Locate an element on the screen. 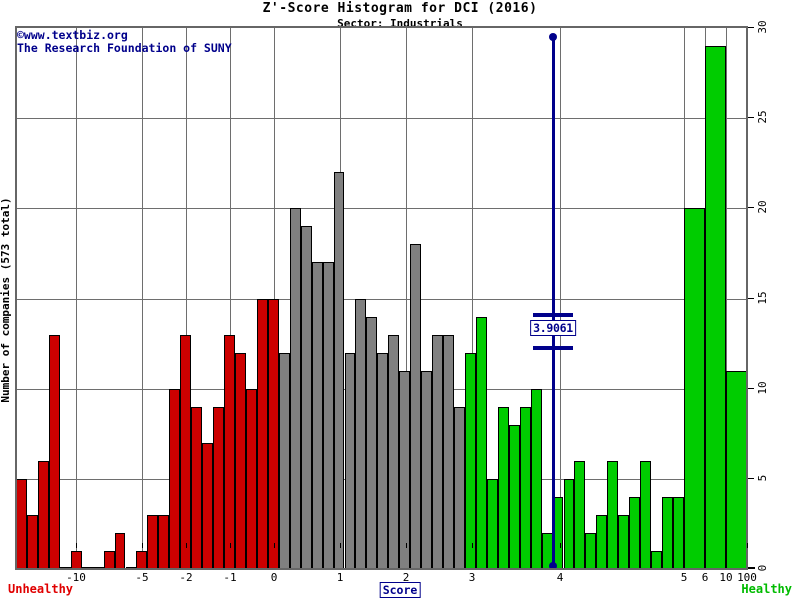  ytick-label-20: 20 is located at coordinates (762, 207).